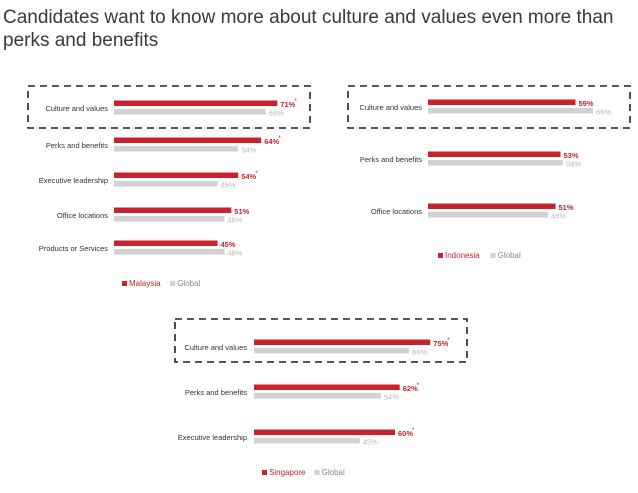 This screenshot has width=638, height=493. Describe the element at coordinates (410, 388) in the screenshot. I see `value-label-singapore: 62%` at that location.